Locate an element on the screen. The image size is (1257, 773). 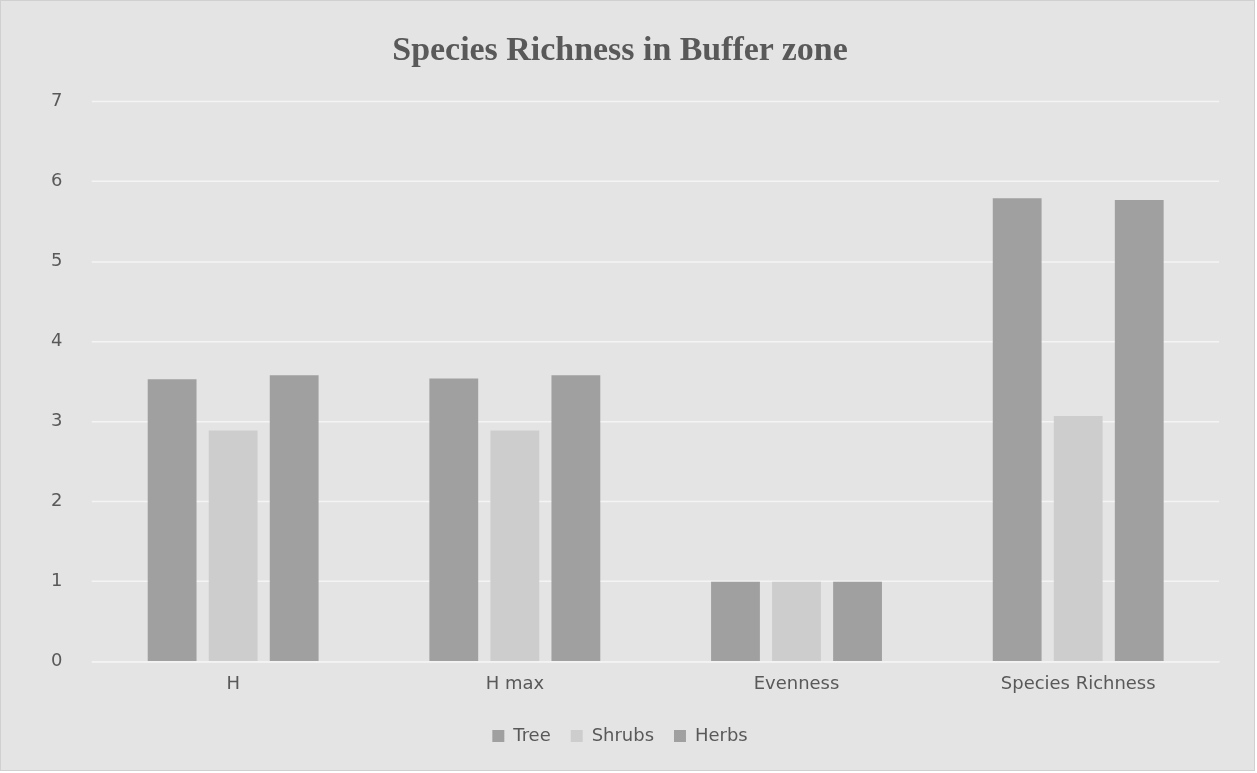
y-tick-label: 5 is located at coordinates (56, 260).